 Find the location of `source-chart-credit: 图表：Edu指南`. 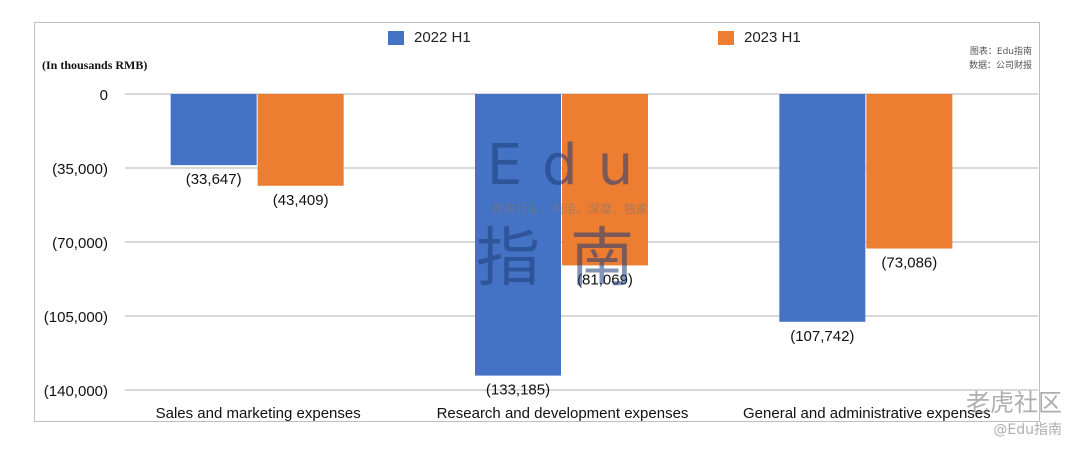

source-chart-credit: 图表：Edu指南 is located at coordinates (1000, 52).